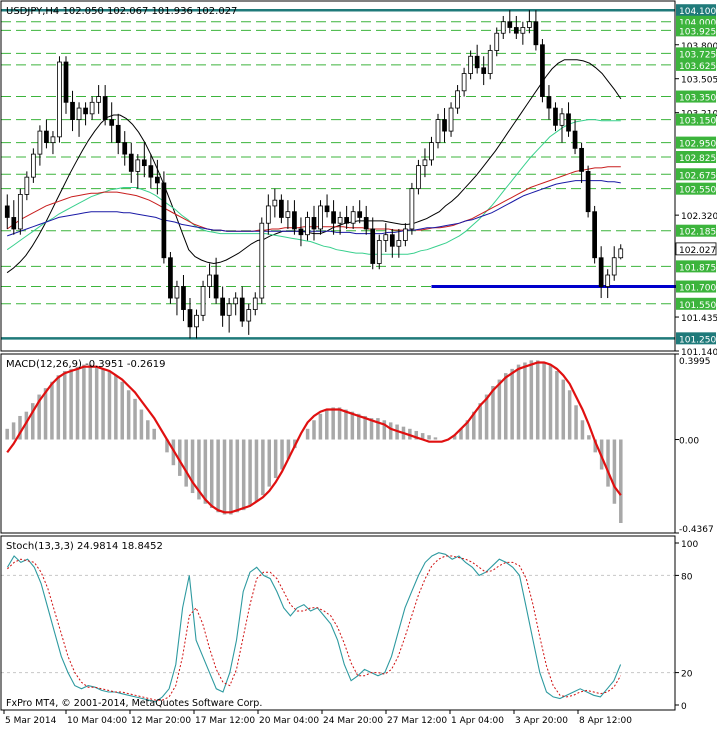 Image resolution: width=717 pixels, height=729 pixels. Describe the element at coordinates (161, 721) in the screenshot. I see `time-tick-label: 12 Mar 20:00` at that location.